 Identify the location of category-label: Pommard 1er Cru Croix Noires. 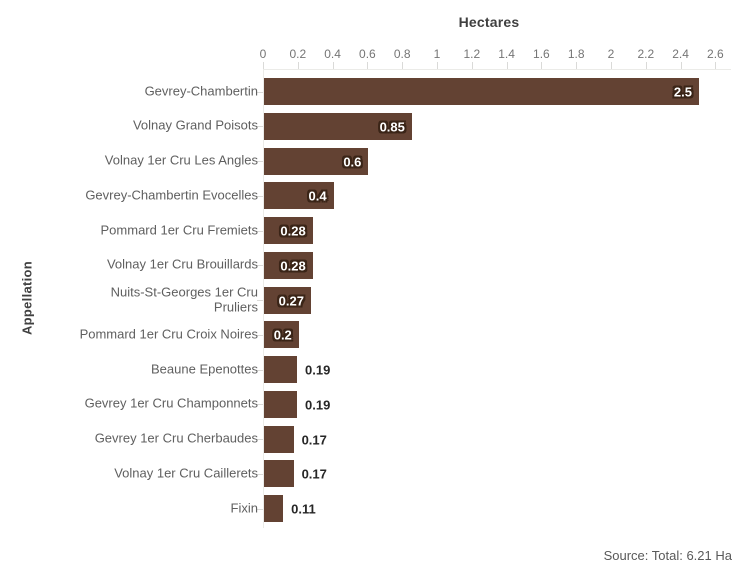
(168, 334).